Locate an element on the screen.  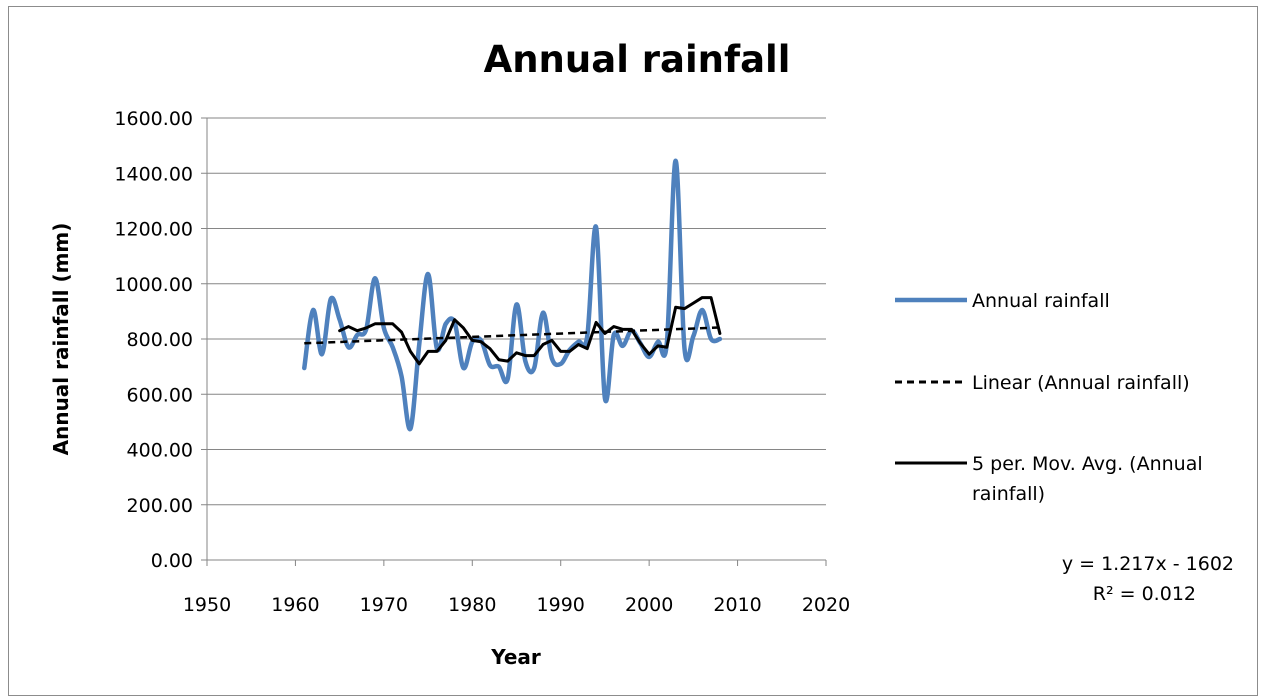
y-tick-label: 1200.00 is located at coordinates (153, 230).